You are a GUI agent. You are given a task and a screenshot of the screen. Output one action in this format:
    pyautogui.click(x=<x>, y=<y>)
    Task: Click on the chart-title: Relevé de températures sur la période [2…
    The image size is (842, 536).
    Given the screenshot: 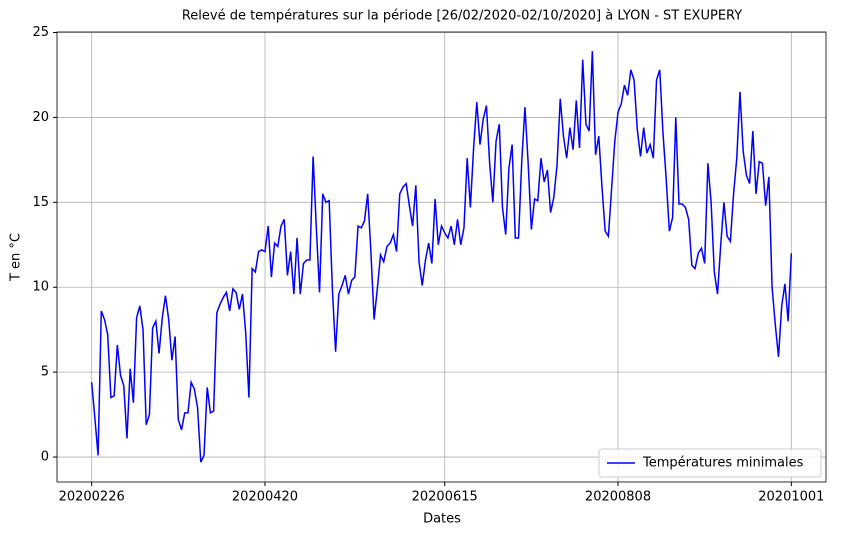 What is the action you would take?
    pyautogui.click(x=462, y=16)
    